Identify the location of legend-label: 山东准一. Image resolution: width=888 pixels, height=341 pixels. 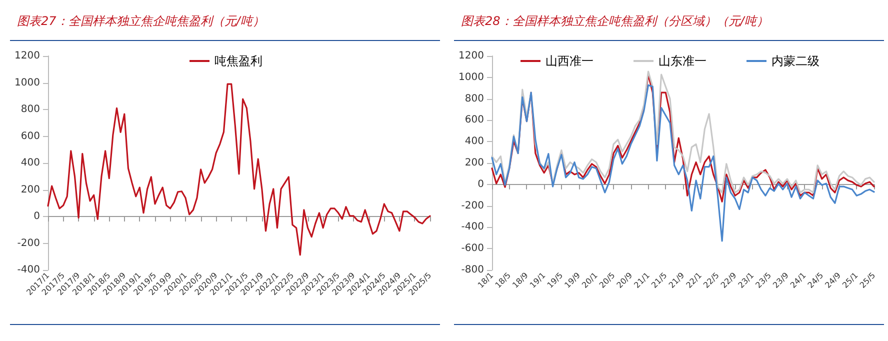
(682, 61).